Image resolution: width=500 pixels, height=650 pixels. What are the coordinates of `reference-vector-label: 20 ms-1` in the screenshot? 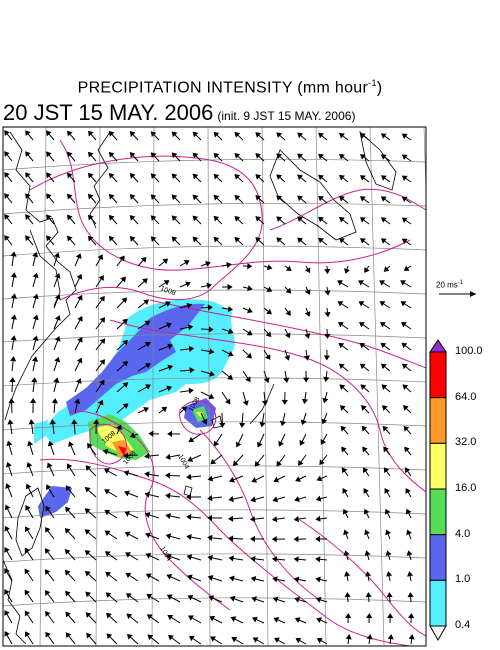 It's located at (449, 285).